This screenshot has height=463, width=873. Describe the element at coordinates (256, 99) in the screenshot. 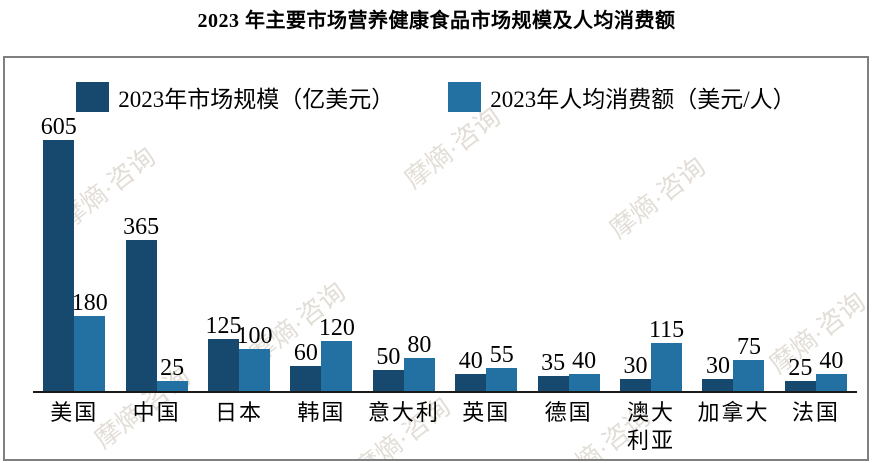

I see `legend-label-market-size: 2023年市场规模（亿美元）` at that location.